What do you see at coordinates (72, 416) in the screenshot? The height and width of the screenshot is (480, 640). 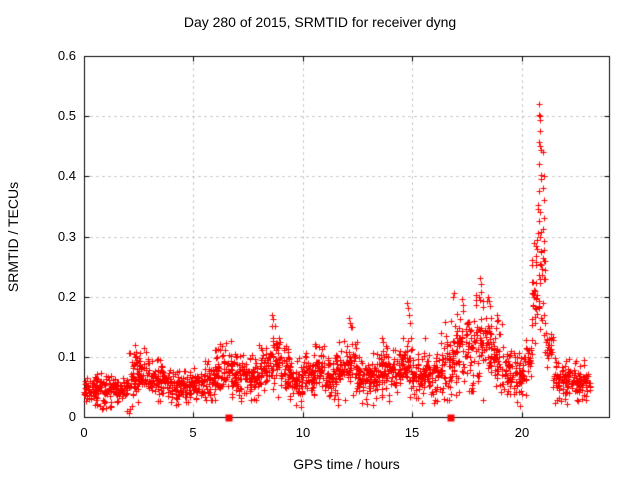 I see `y-tick-label: 0` at bounding box center [72, 416].